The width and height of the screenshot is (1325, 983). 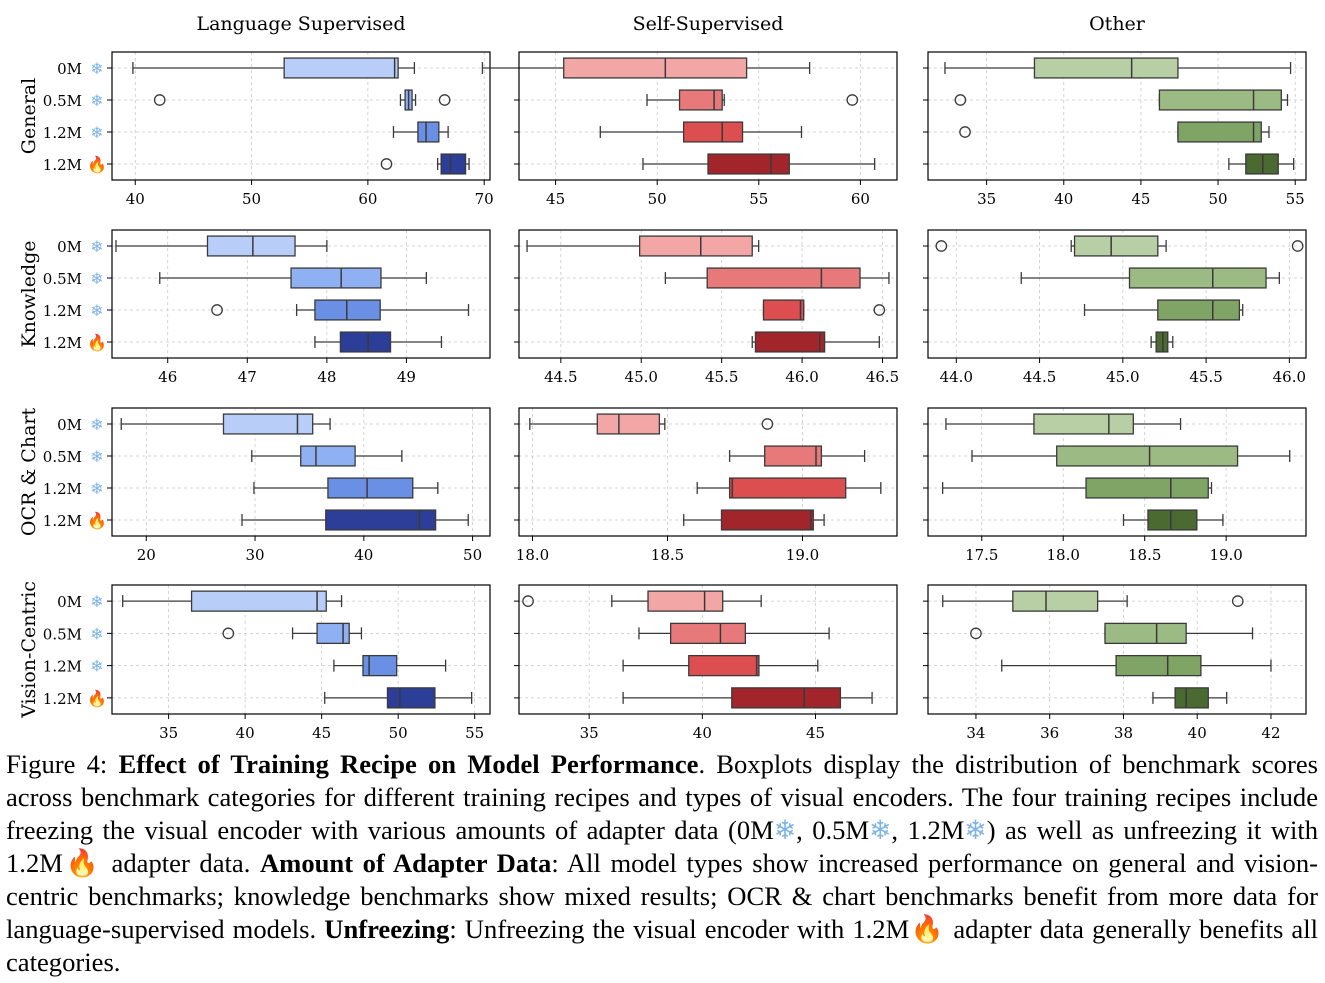 What do you see at coordinates (1117, 294) in the screenshot?
I see `panel-knowledge-other` at bounding box center [1117, 294].